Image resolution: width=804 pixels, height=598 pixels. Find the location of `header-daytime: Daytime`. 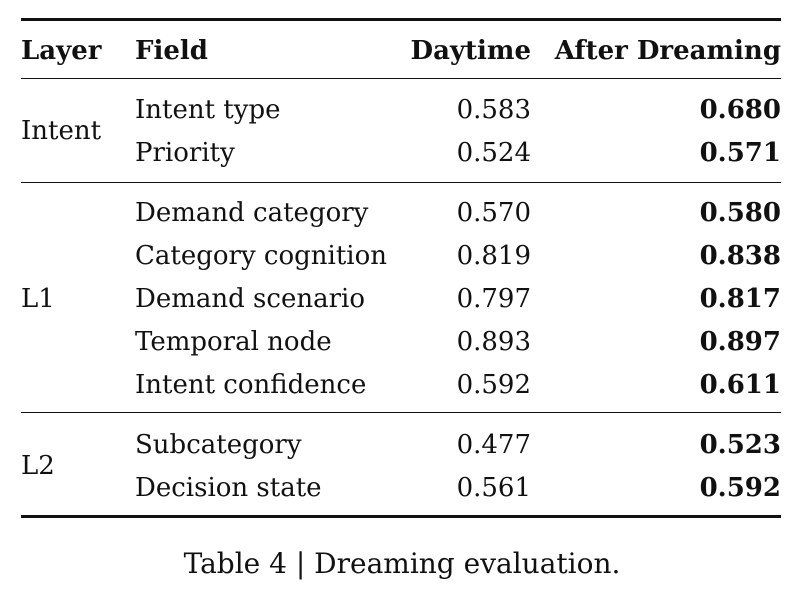

header-daytime: Daytime is located at coordinates (470, 51).